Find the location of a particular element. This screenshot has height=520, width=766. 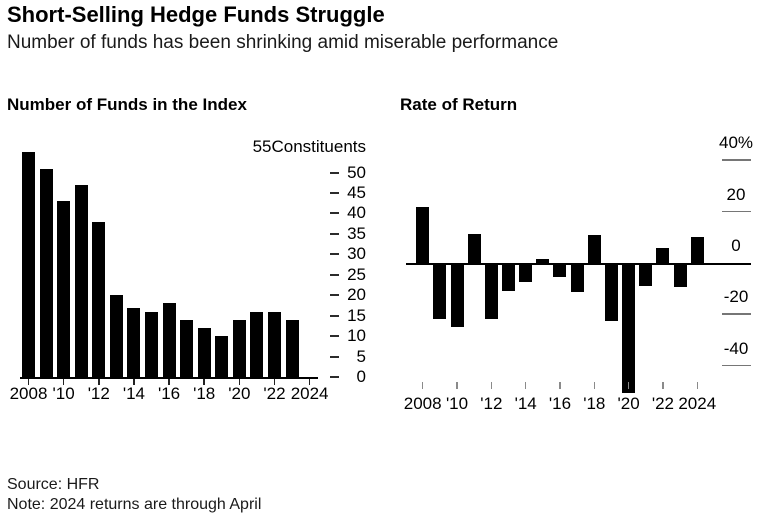

x-axis-line is located at coordinates (169, 378).